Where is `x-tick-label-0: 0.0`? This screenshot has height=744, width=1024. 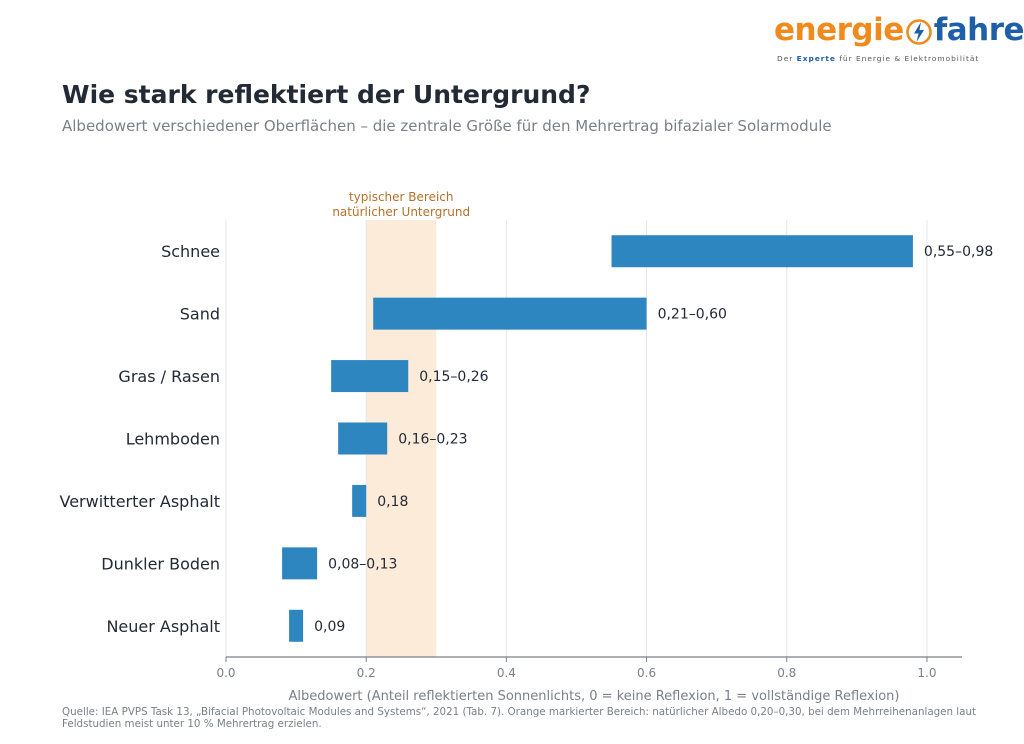
x-tick-label-0: 0.0 is located at coordinates (225, 673).